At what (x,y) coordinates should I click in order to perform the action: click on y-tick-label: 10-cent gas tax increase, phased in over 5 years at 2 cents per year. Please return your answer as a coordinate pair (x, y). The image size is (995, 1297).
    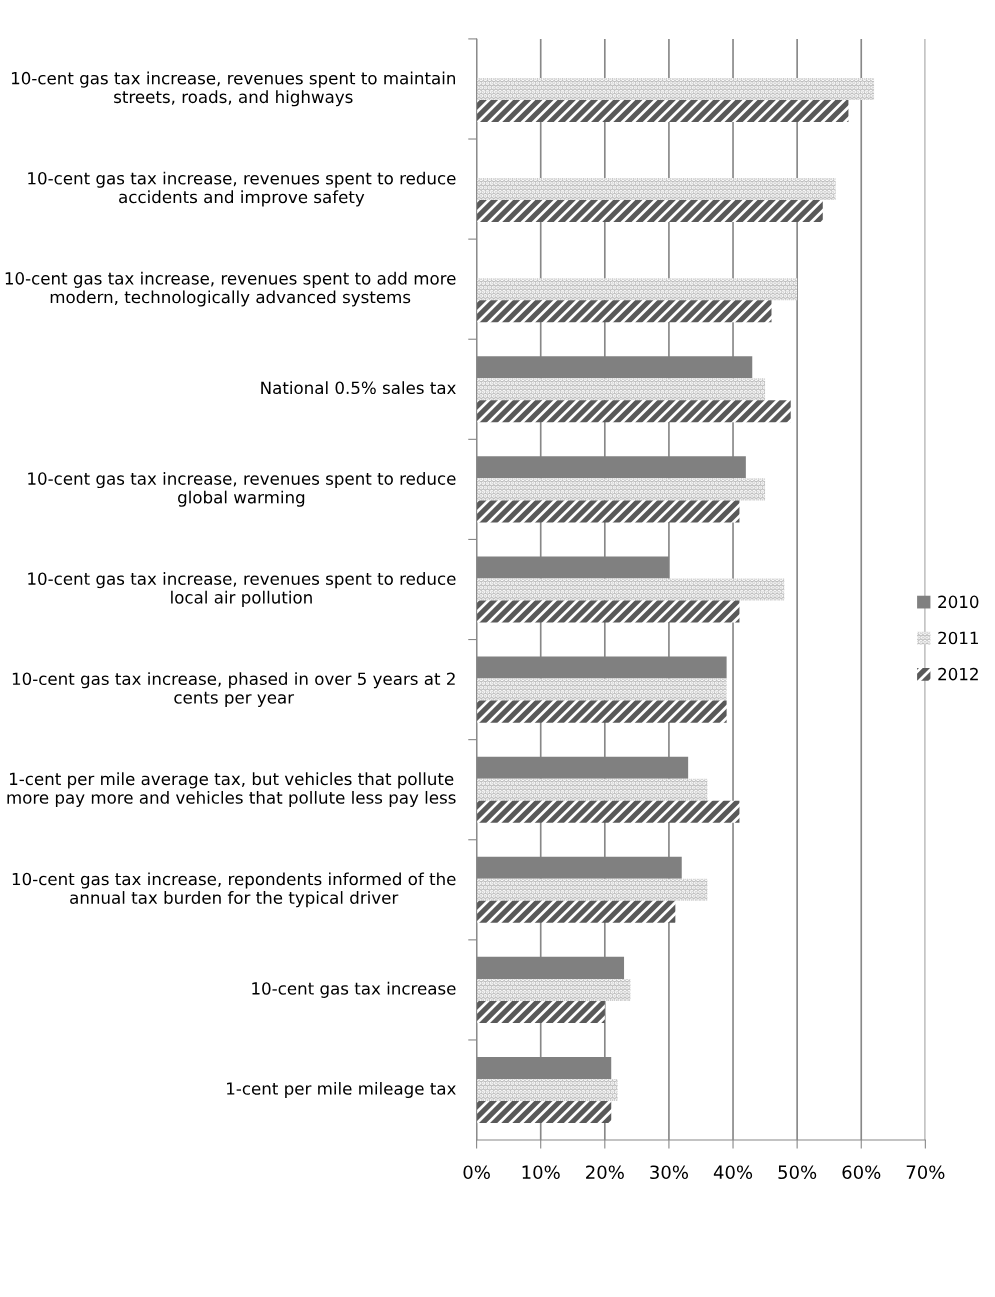
    Looking at the image, I should click on (233, 689).